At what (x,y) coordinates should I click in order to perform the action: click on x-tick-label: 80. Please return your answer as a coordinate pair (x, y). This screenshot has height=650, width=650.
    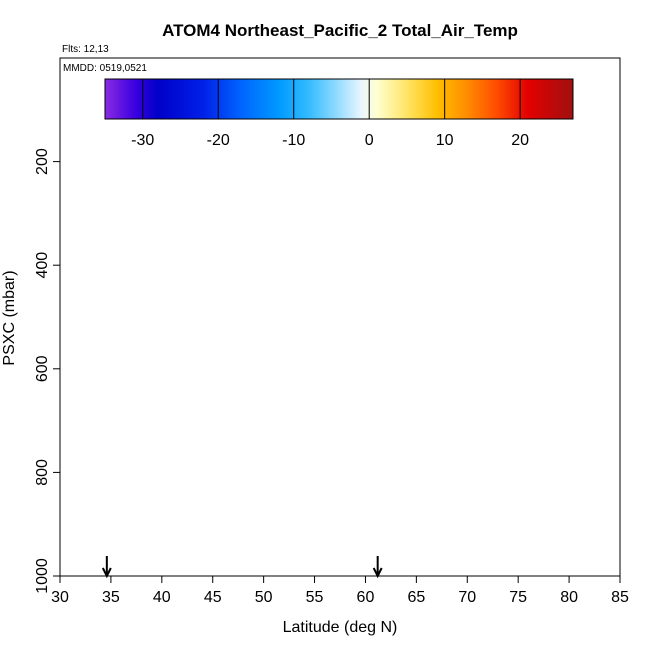
    Looking at the image, I should click on (569, 597).